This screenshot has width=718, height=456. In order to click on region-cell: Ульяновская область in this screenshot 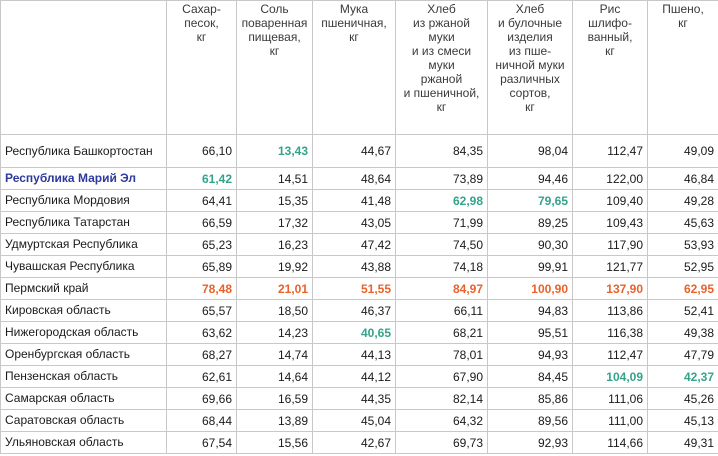, I will do `click(83, 442)`.